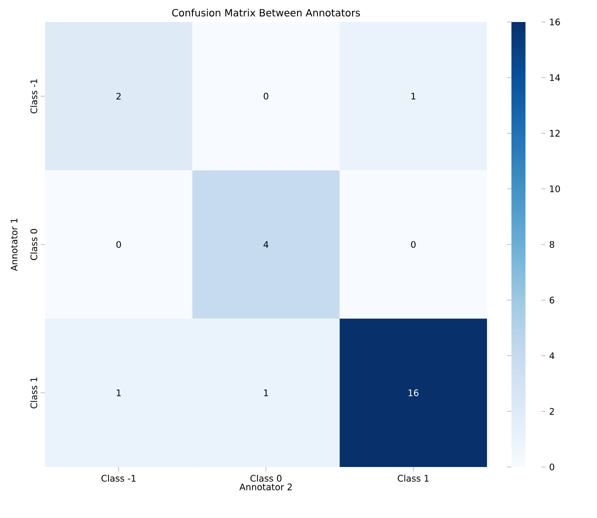 Image resolution: width=597 pixels, height=518 pixels. What do you see at coordinates (552, 356) in the screenshot?
I see `color-bar-label: 4` at bounding box center [552, 356].